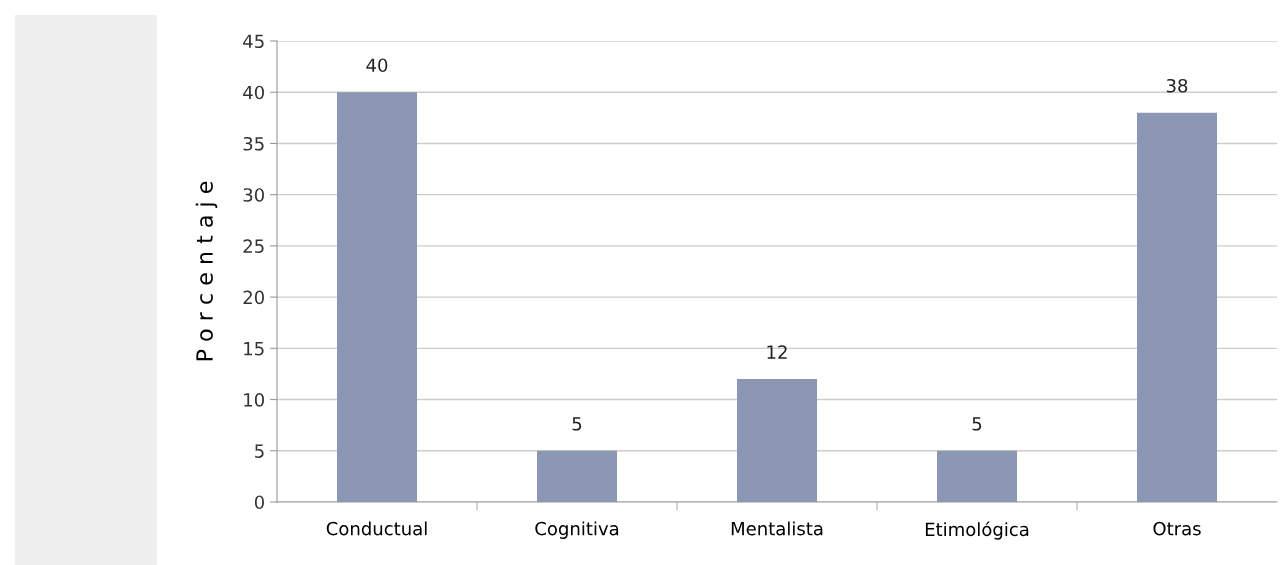  Describe the element at coordinates (254, 400) in the screenshot. I see `y-tick-label: 10` at that location.